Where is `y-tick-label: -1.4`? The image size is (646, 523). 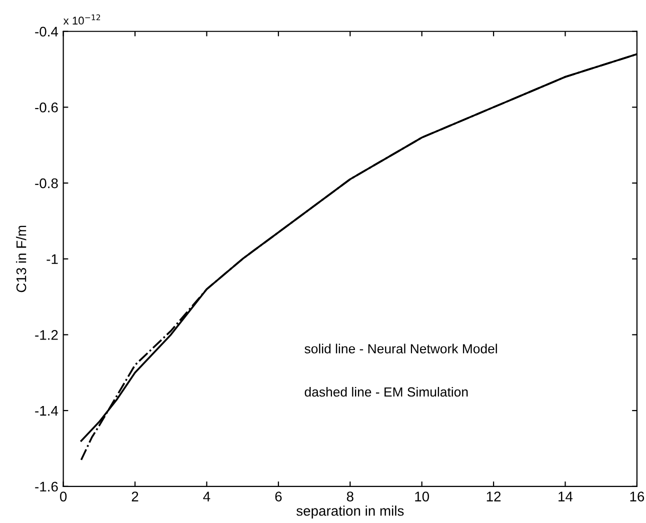 y-tick-label: -1.4 is located at coordinates (46, 411).